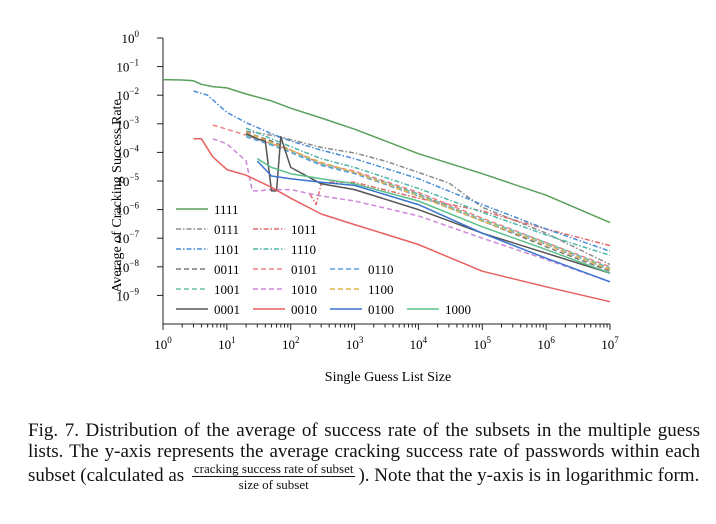 This screenshot has width=716, height=524. I want to click on x-axis-label: Single Guess List Size, so click(388, 377).